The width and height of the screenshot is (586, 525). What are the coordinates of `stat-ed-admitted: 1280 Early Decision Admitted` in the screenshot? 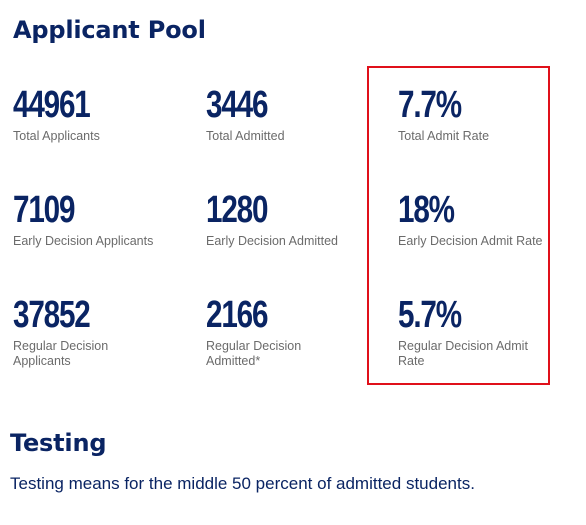 It's located at (281, 219).